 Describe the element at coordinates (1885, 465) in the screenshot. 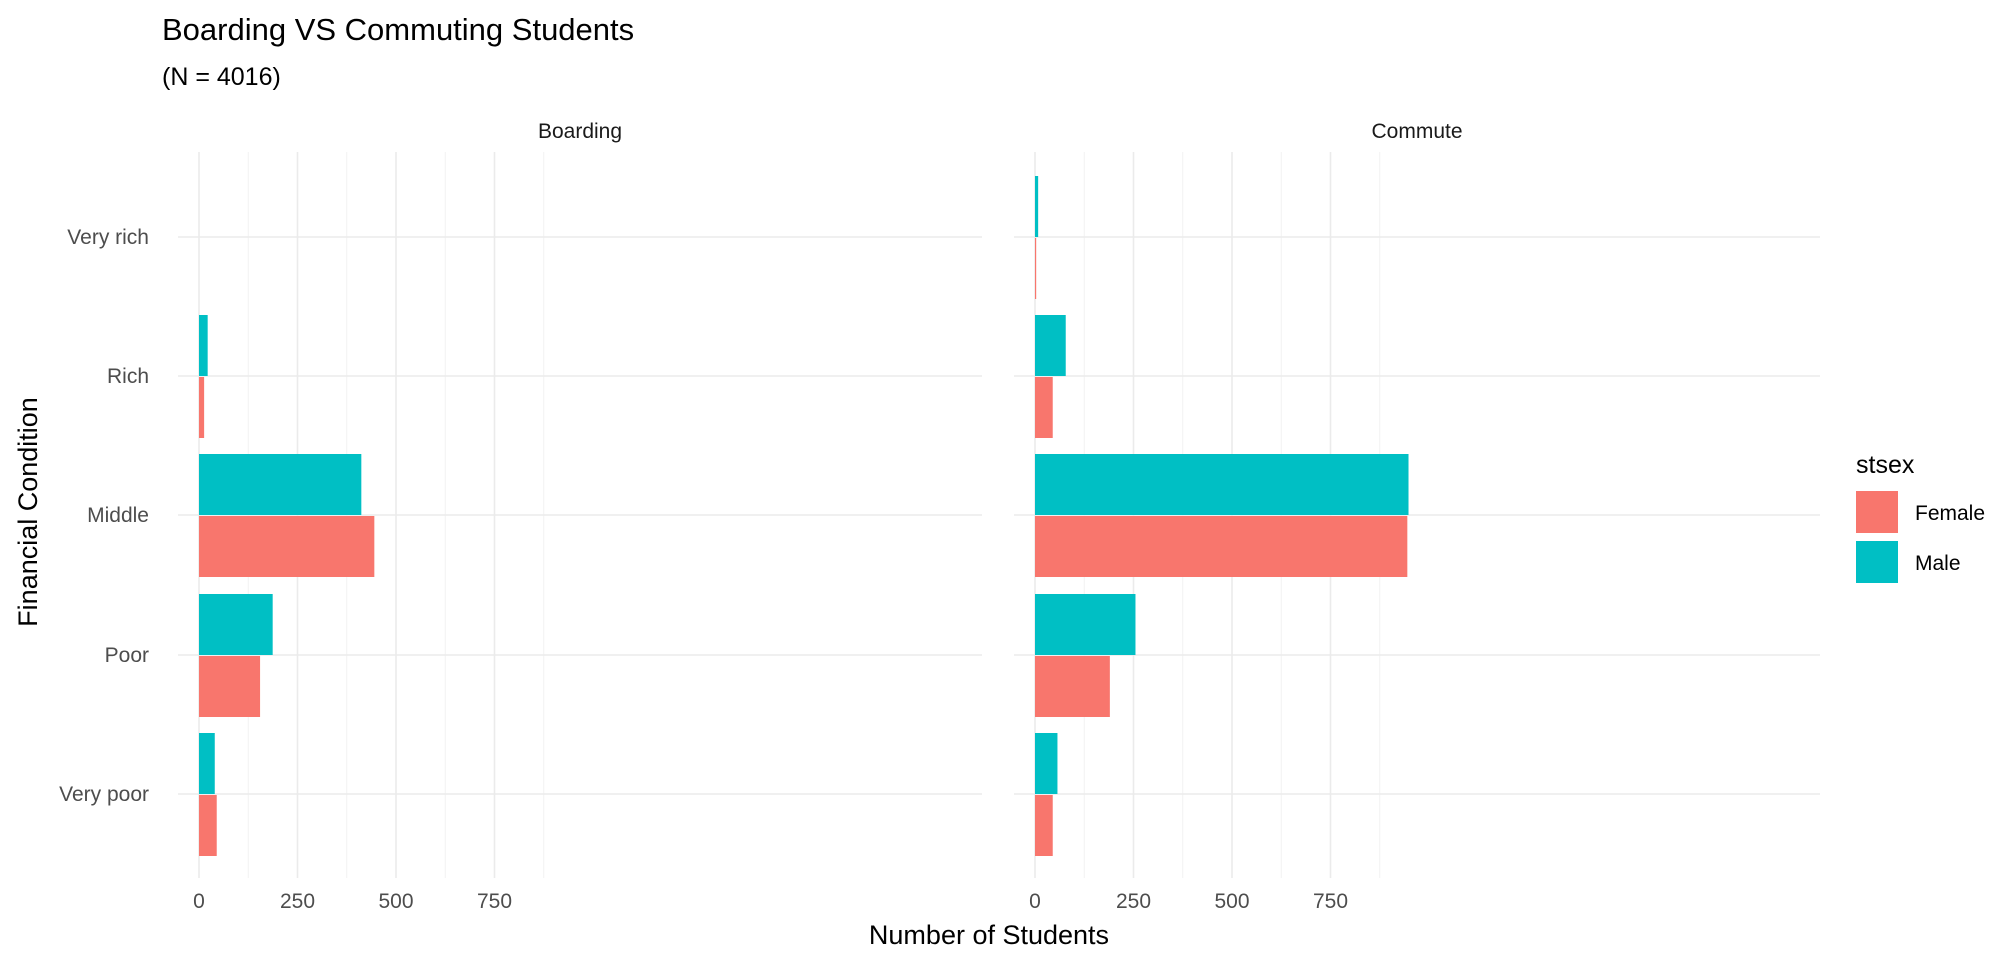

I see `legend-title: stsex` at that location.